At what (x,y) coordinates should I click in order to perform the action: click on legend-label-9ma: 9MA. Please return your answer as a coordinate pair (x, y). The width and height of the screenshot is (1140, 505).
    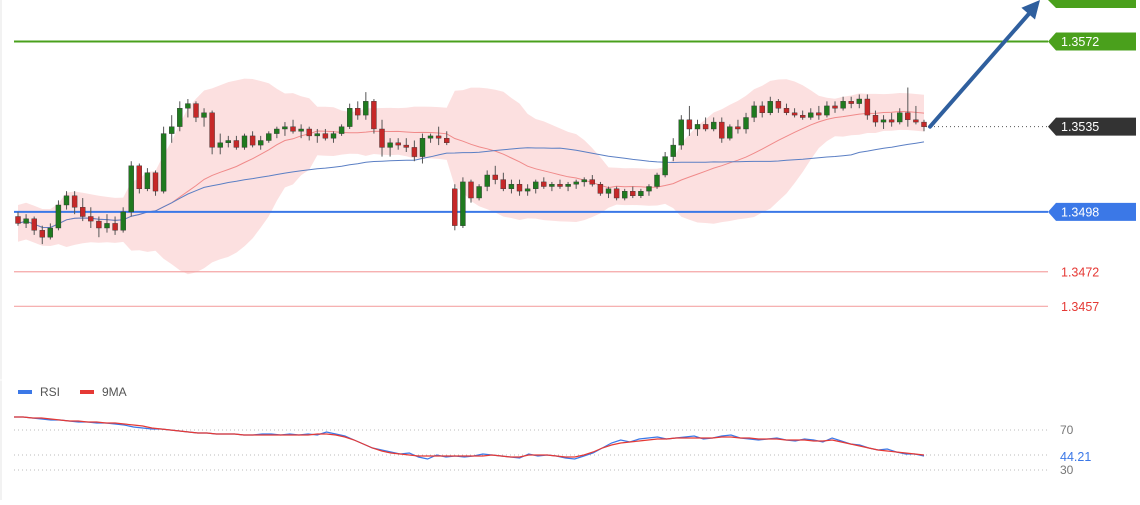
    Looking at the image, I should click on (114, 392).